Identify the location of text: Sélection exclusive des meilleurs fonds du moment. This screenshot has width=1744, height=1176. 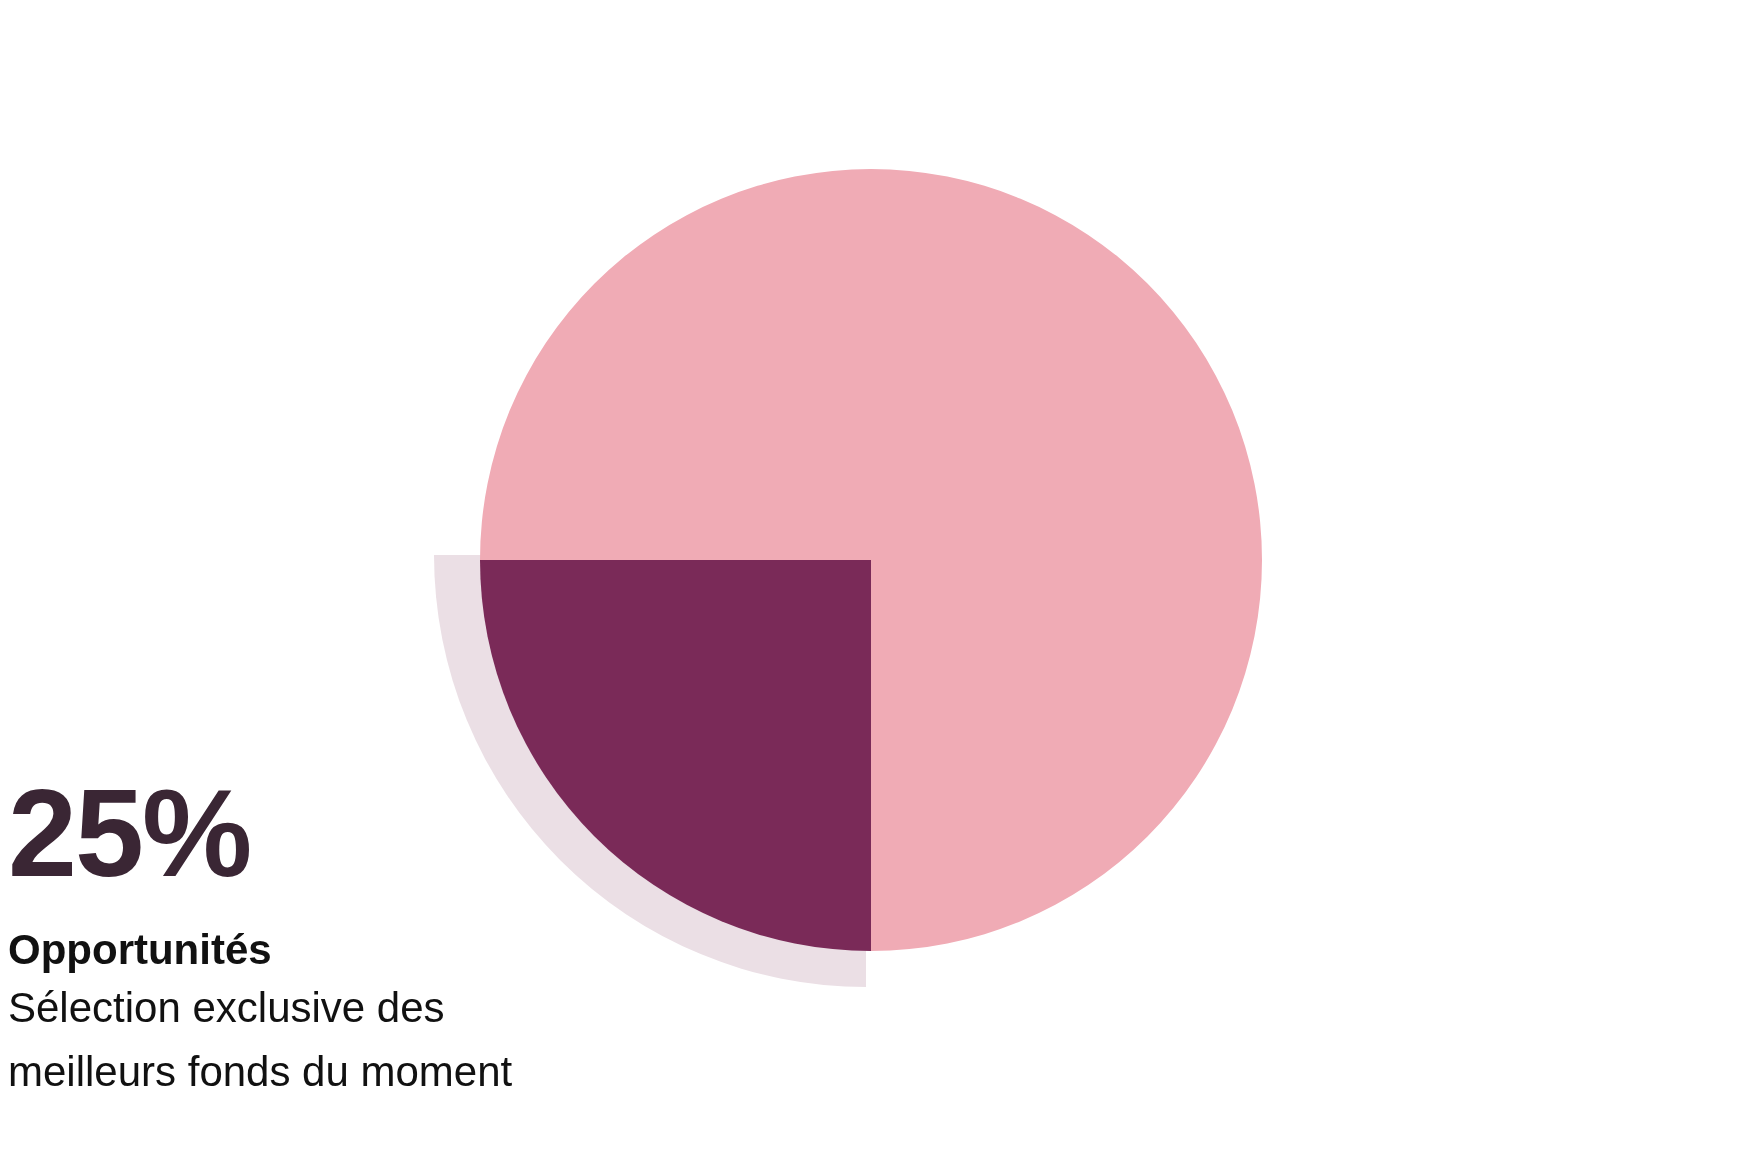
(261, 1040).